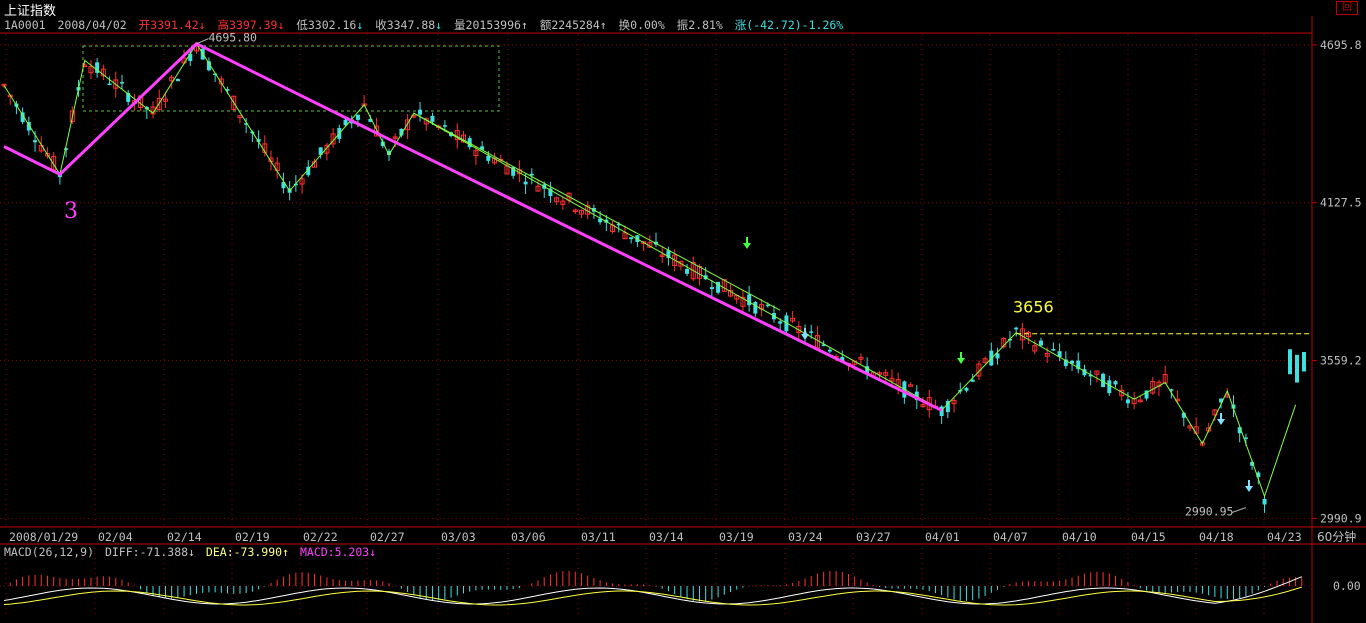  Describe the element at coordinates (43, 537) in the screenshot. I see `date-tick-label: 2008/01/29` at that location.